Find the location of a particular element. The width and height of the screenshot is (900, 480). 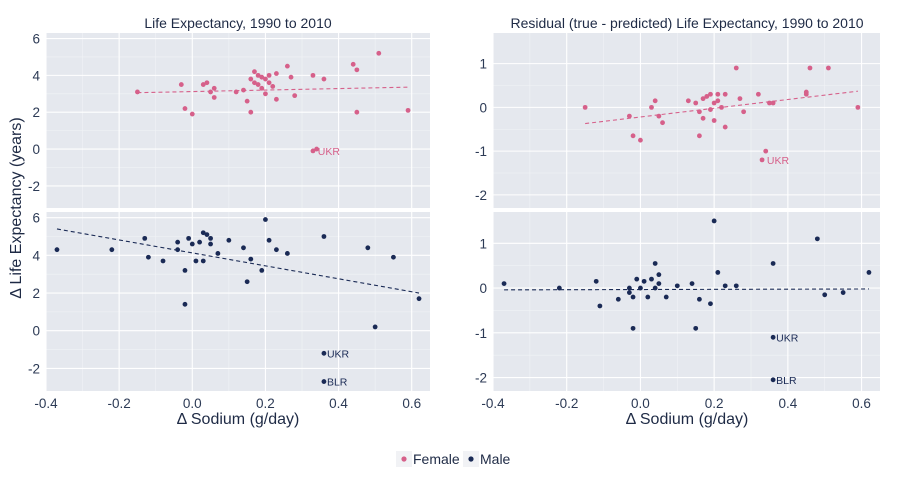

chart1-male-y-tick-label: -1 is located at coordinates (481, 333).